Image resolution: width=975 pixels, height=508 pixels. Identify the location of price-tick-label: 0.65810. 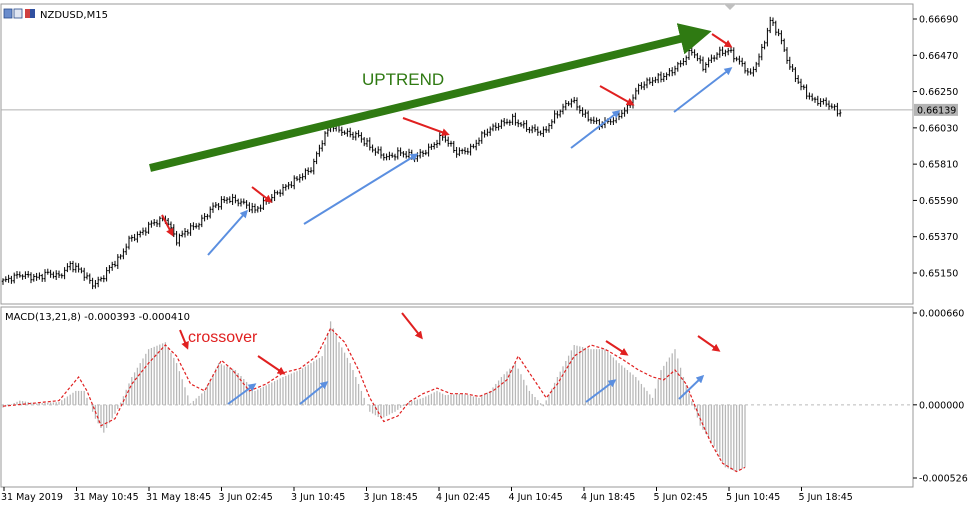
(938, 165).